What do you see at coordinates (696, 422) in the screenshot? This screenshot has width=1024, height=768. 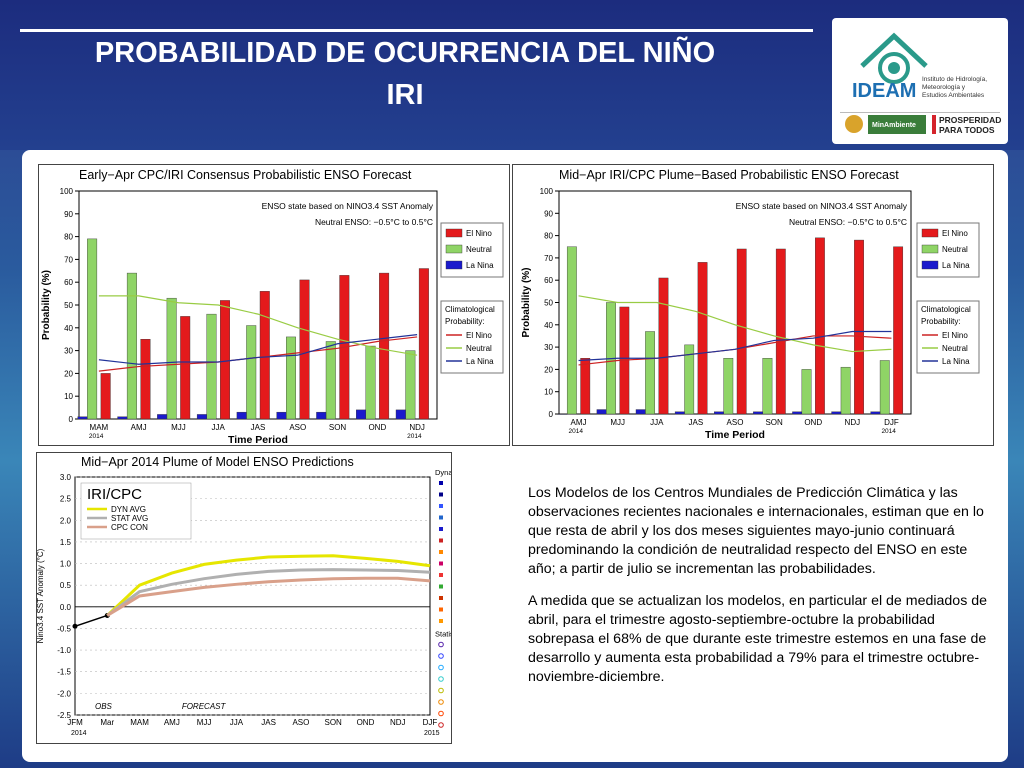 I see `x-tick-label: JAS` at bounding box center [696, 422].